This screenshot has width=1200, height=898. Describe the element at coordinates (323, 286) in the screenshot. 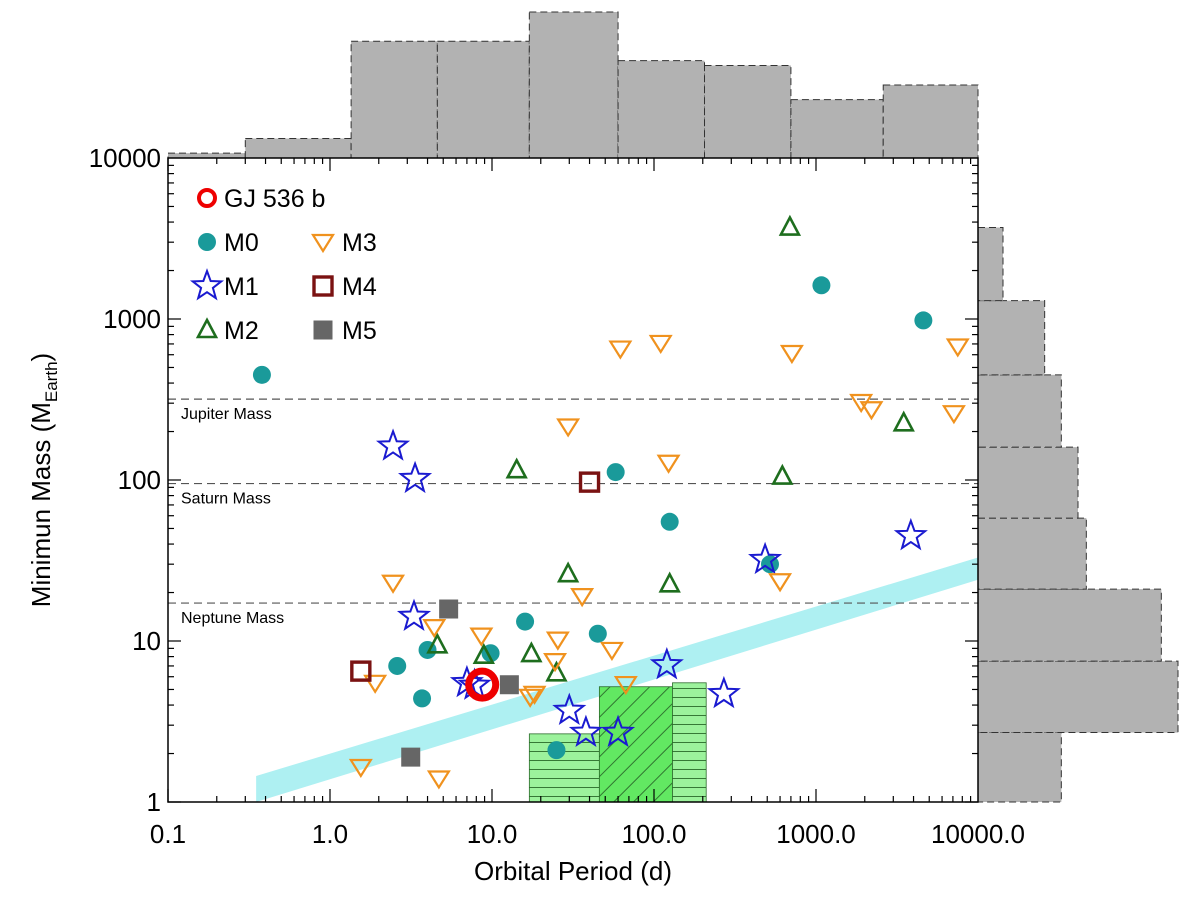

I see `legend-marker-m4` at that location.